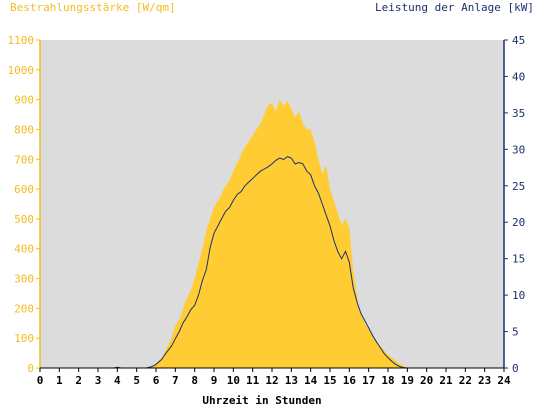 This screenshot has width=544, height=408. I want to click on right-tick-label: 15, so click(518, 259).